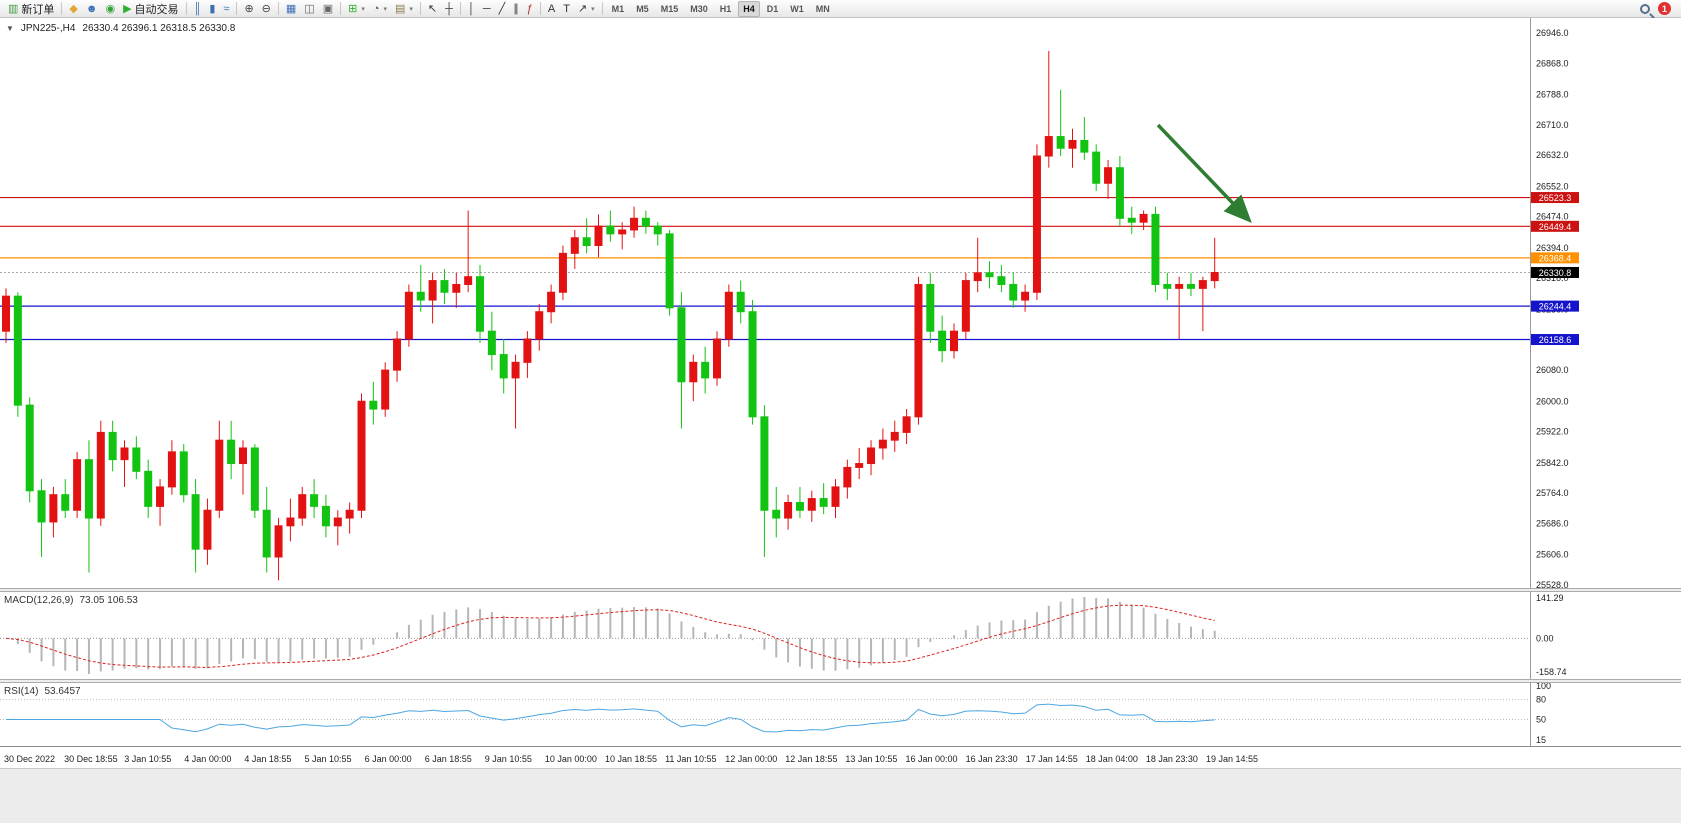 The width and height of the screenshot is (1681, 823). What do you see at coordinates (73, 9) in the screenshot?
I see `charts-panel-button: ◆` at bounding box center [73, 9].